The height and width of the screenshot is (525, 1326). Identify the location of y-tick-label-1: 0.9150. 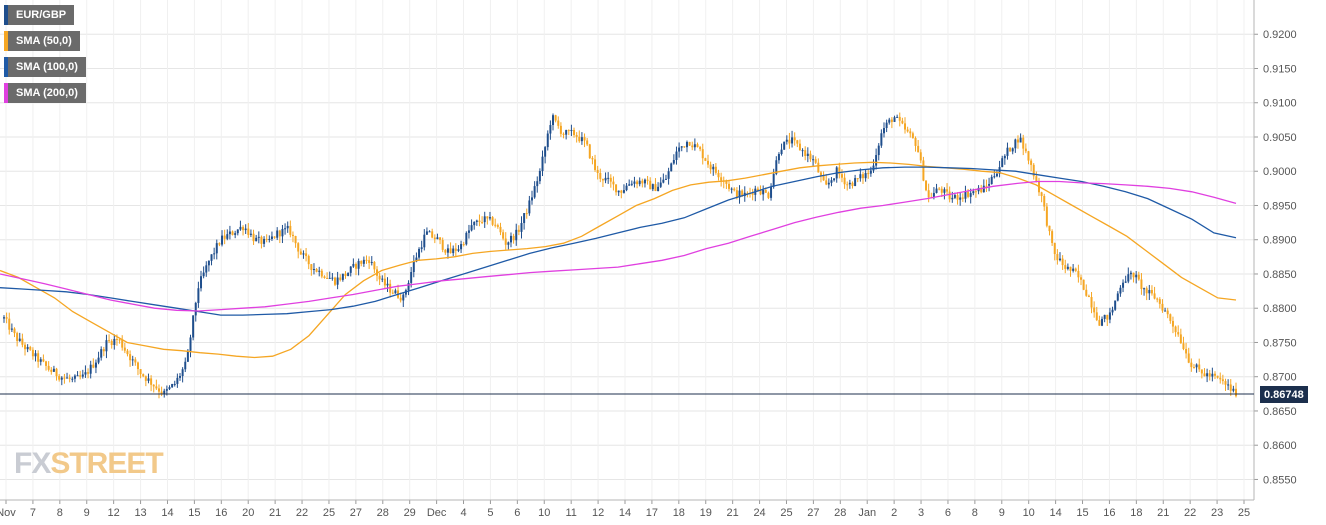
(1280, 69).